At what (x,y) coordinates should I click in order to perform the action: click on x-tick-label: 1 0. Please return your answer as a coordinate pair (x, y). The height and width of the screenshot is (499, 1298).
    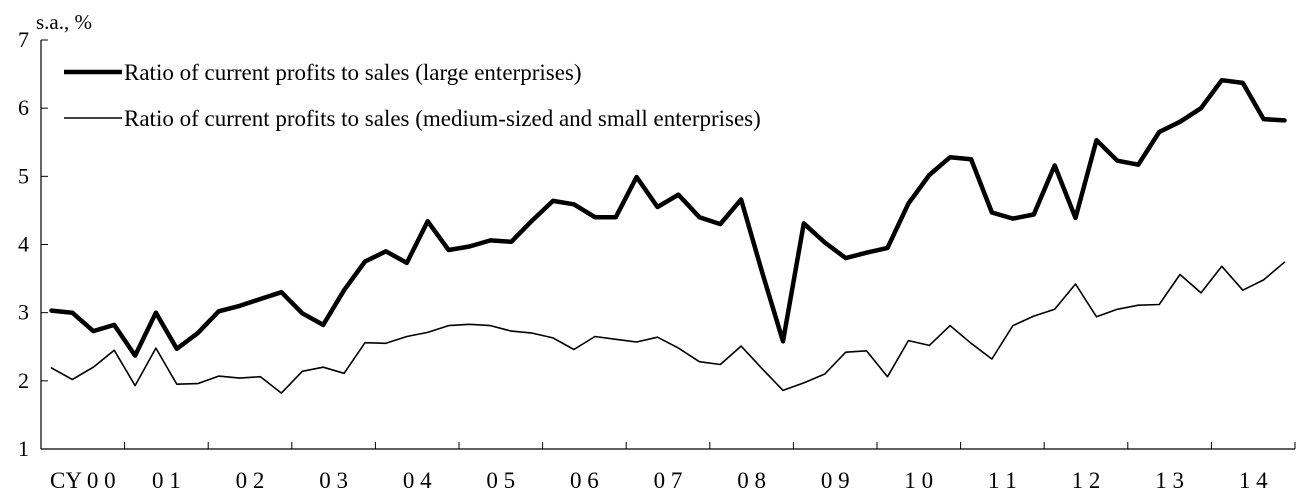
    Looking at the image, I should click on (918, 480).